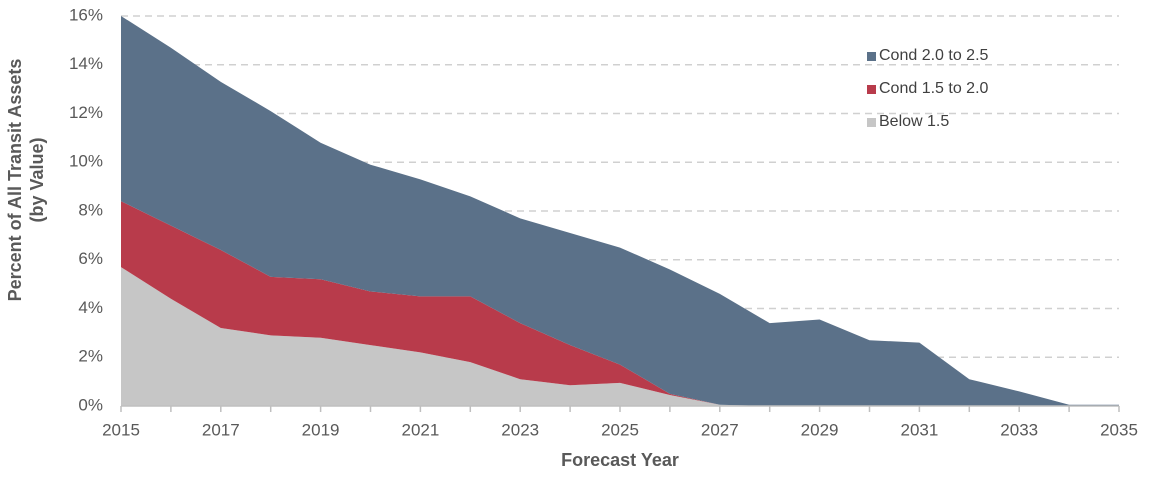 This screenshot has width=1152, height=477. What do you see at coordinates (934, 88) in the screenshot?
I see `legend-label: Cond 1.5 to 2.0` at bounding box center [934, 88].